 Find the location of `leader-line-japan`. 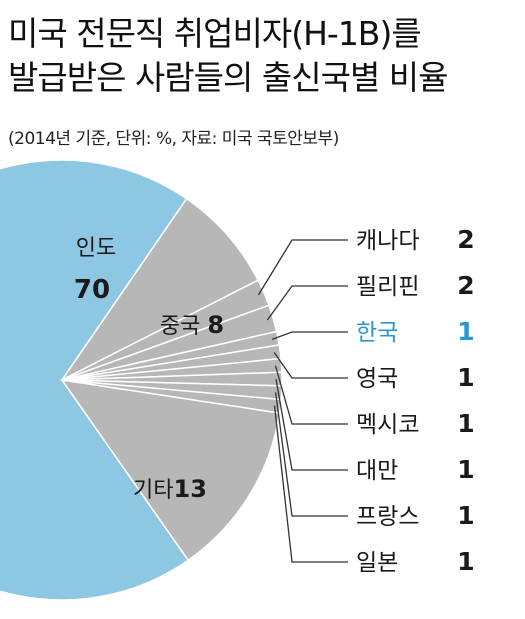

leader-line-japan is located at coordinates (310, 484).